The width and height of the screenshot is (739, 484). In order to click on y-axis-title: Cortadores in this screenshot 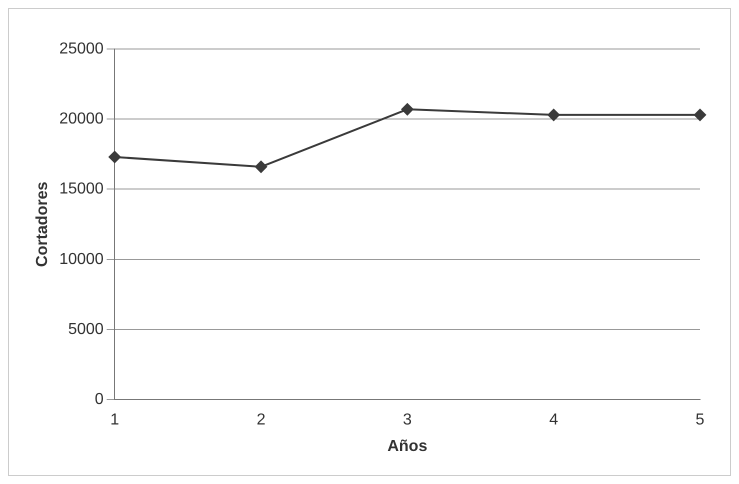, I will do `click(43, 224)`.